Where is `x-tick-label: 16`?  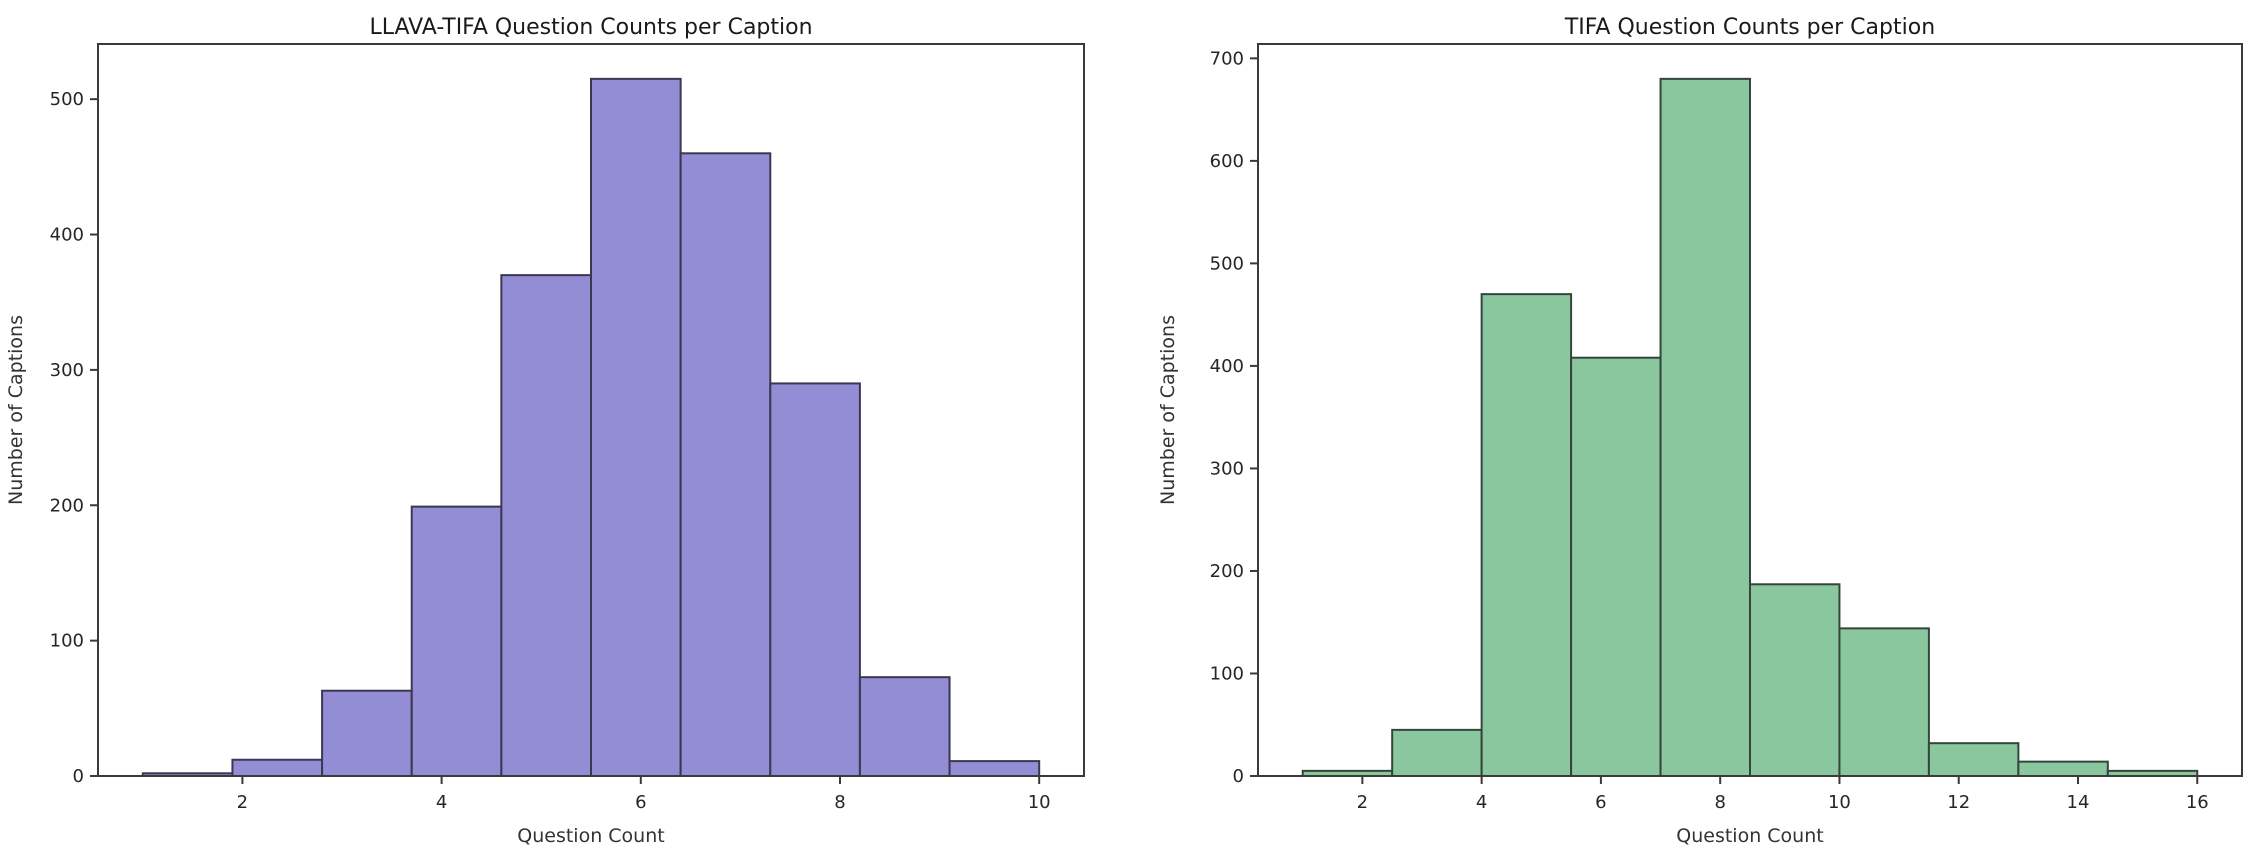 x-tick-label: 16 is located at coordinates (2197, 802).